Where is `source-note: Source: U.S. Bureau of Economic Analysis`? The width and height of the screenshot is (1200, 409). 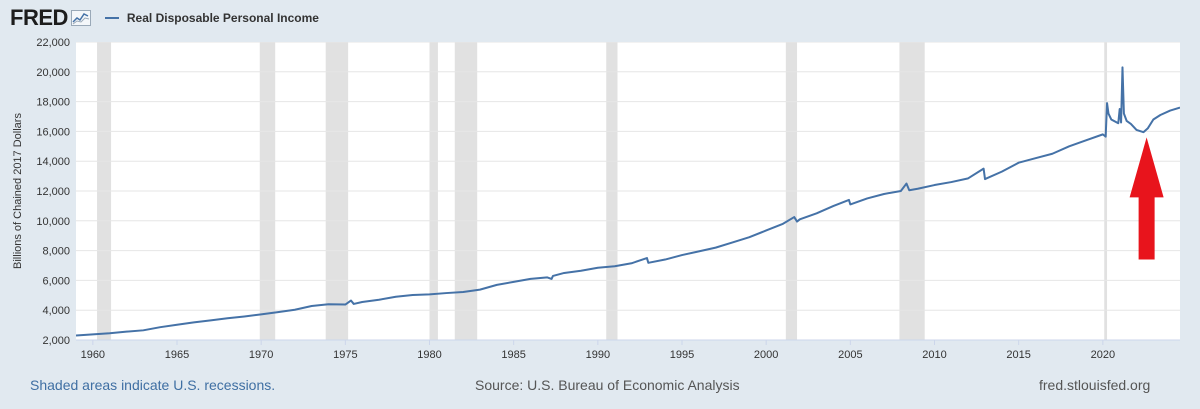
source-note: Source: U.S. Bureau of Economic Analysis is located at coordinates (607, 385).